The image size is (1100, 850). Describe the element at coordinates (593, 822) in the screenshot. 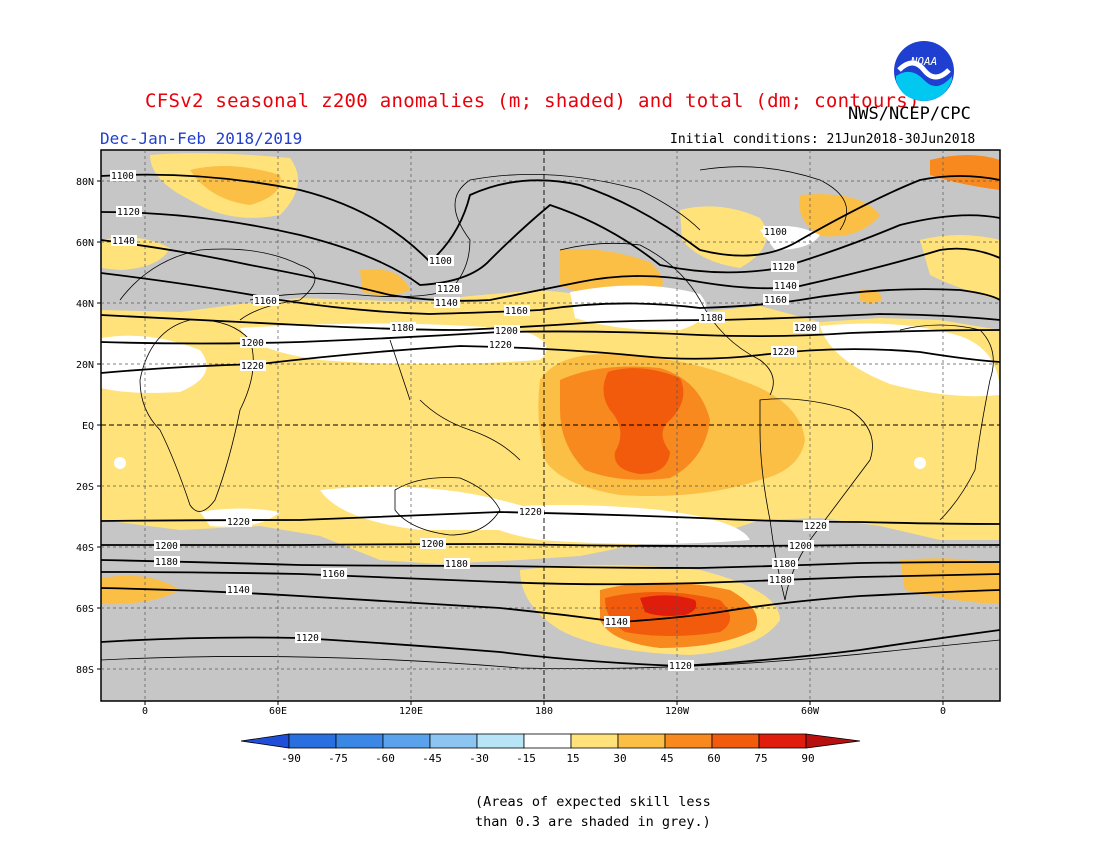

I see `skill-footnote-line: than 0.3 are shaded in grey.)` at that location.